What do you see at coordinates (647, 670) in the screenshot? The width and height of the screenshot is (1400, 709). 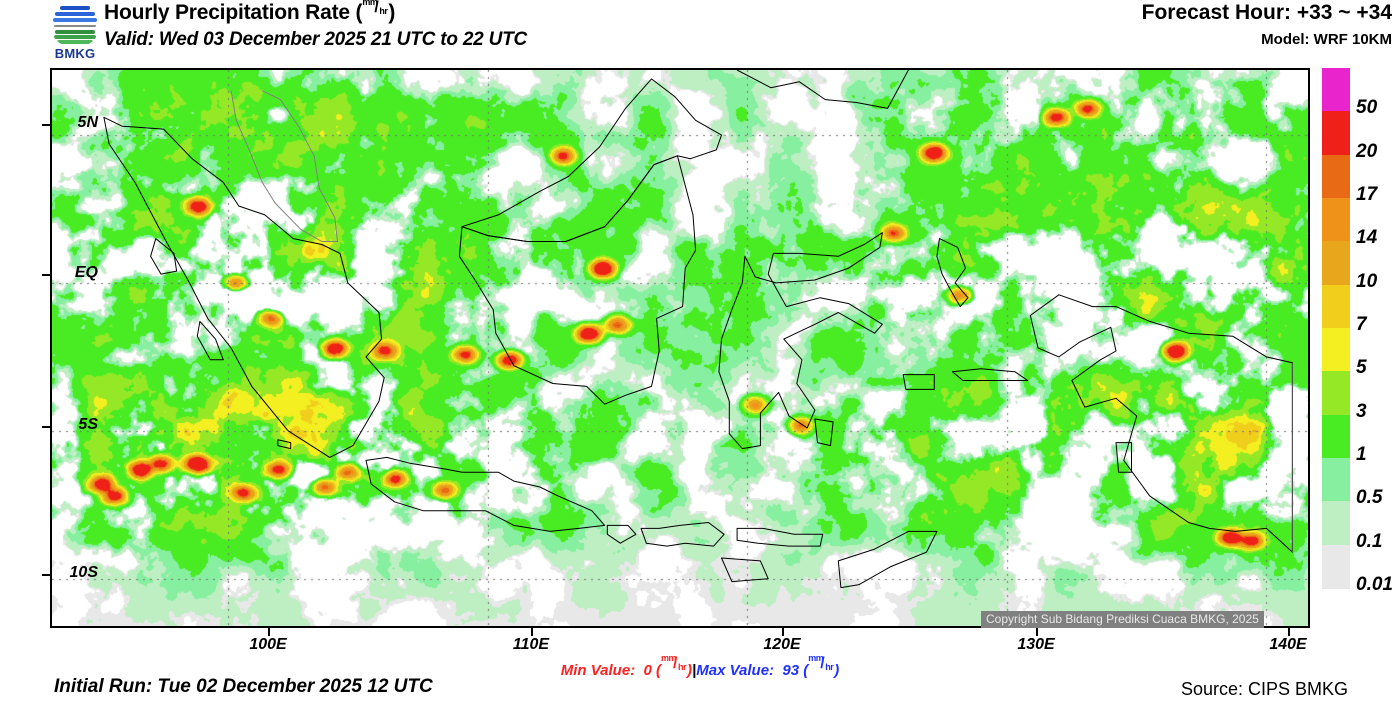 I see `min-value: 0` at bounding box center [647, 670].